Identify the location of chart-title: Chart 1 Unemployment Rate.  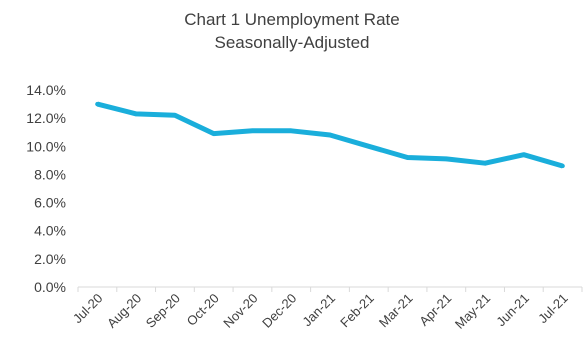
(292, 19).